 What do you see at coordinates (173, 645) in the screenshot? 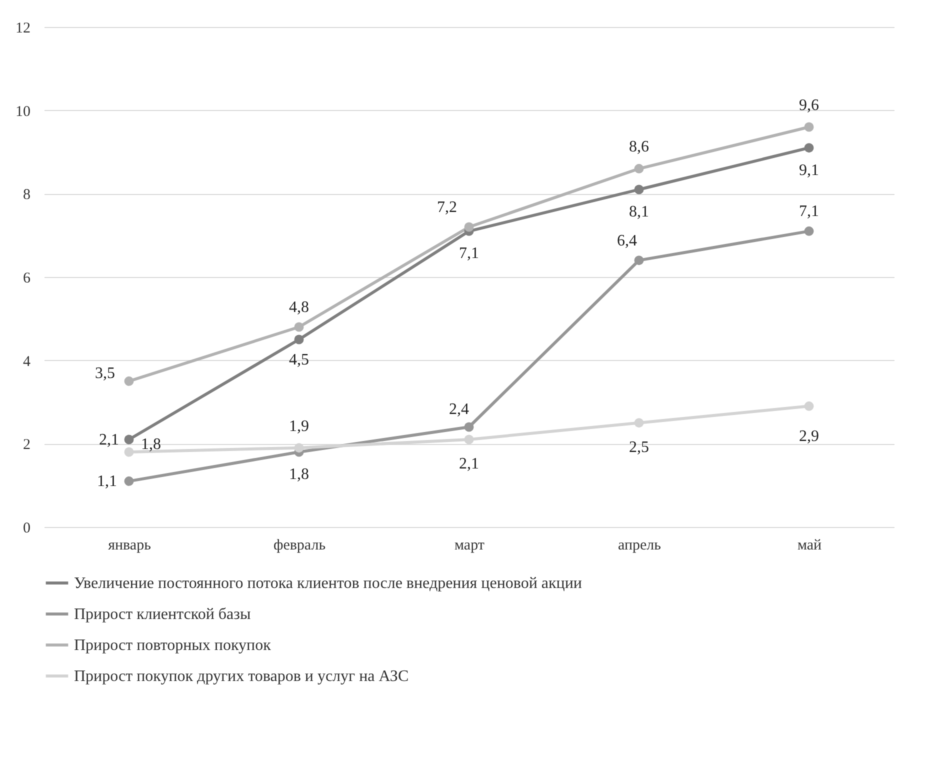
I see `legend-label: Прирост повторных покупок` at bounding box center [173, 645].